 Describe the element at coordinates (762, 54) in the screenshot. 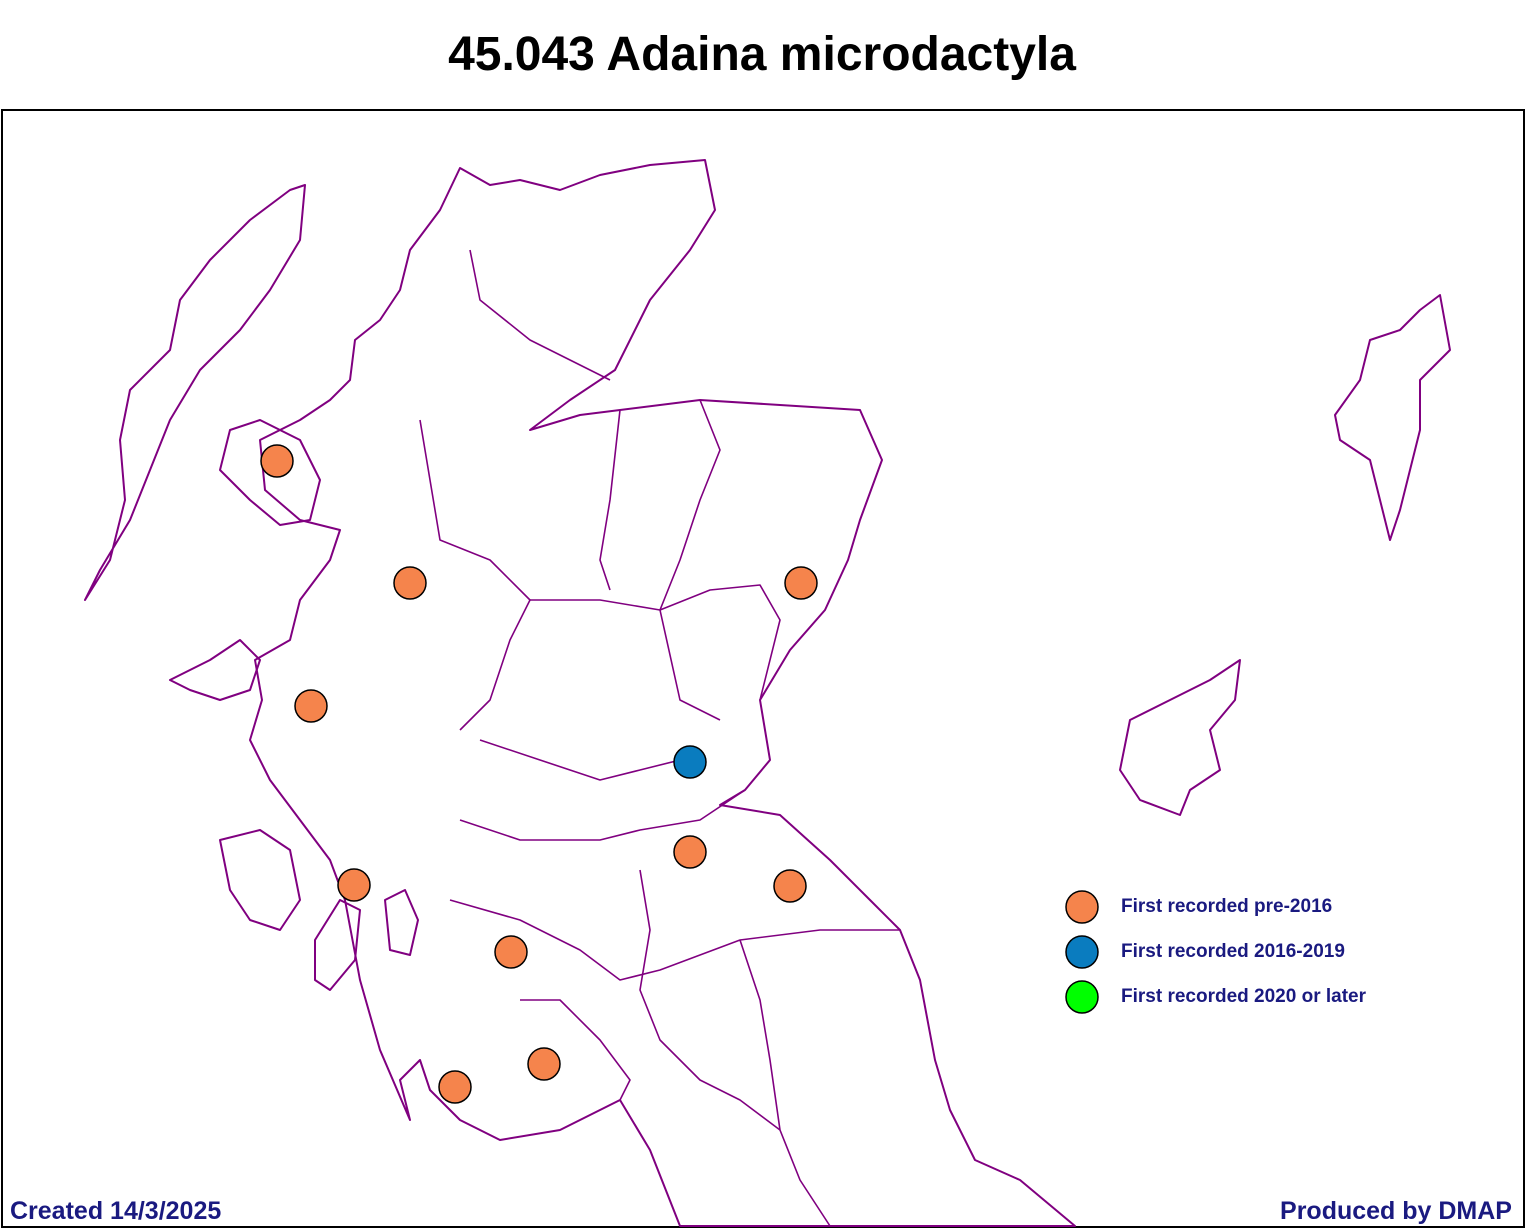

I see `map-title: 45.043 Adaina microdactyla` at that location.